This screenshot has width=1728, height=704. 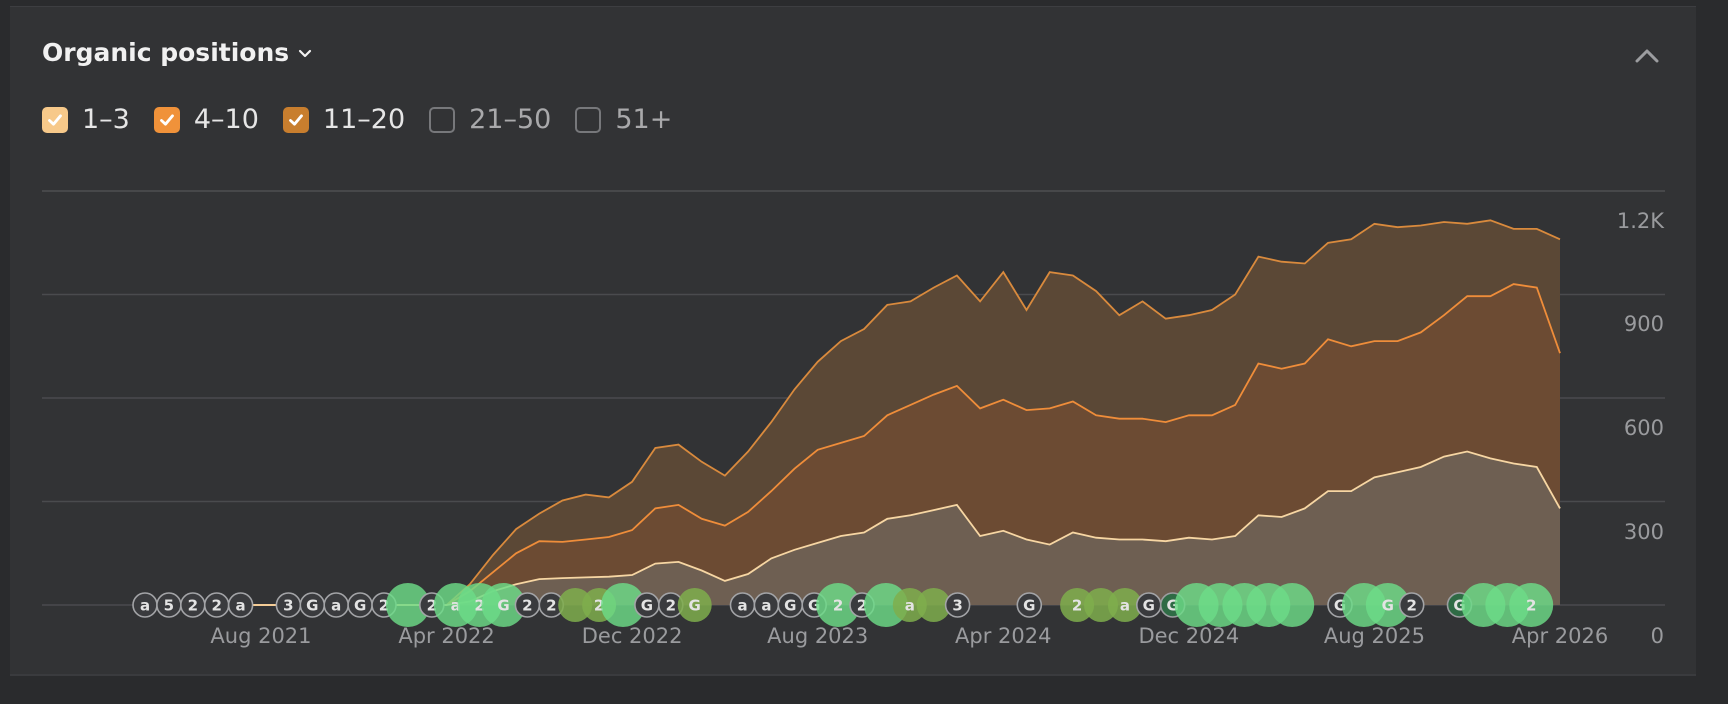 I want to click on y-tick-label: 0, so click(x=1657, y=636).